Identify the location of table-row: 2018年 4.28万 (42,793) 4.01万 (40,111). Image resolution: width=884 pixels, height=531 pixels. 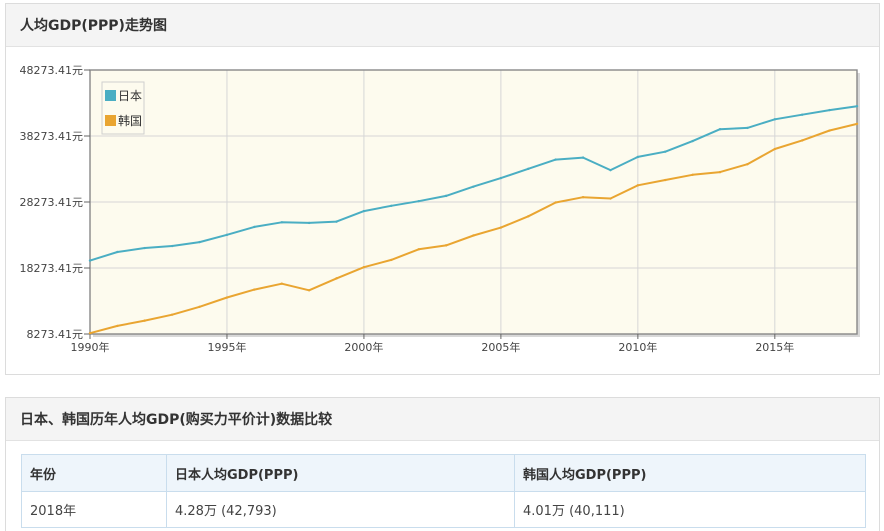
(443, 509).